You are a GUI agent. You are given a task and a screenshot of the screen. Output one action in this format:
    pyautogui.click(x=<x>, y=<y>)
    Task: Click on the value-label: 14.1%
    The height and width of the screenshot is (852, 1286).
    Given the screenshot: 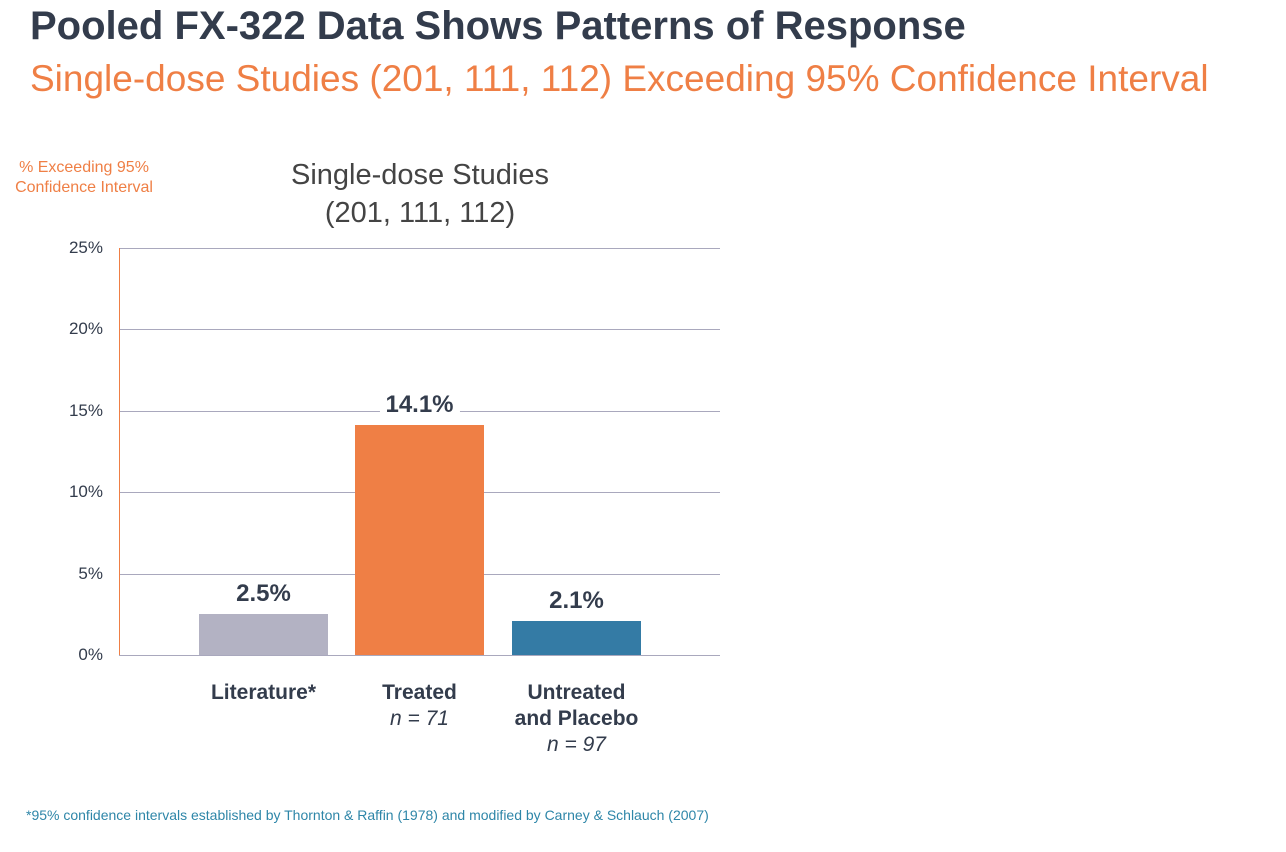 What is the action you would take?
    pyautogui.click(x=419, y=405)
    